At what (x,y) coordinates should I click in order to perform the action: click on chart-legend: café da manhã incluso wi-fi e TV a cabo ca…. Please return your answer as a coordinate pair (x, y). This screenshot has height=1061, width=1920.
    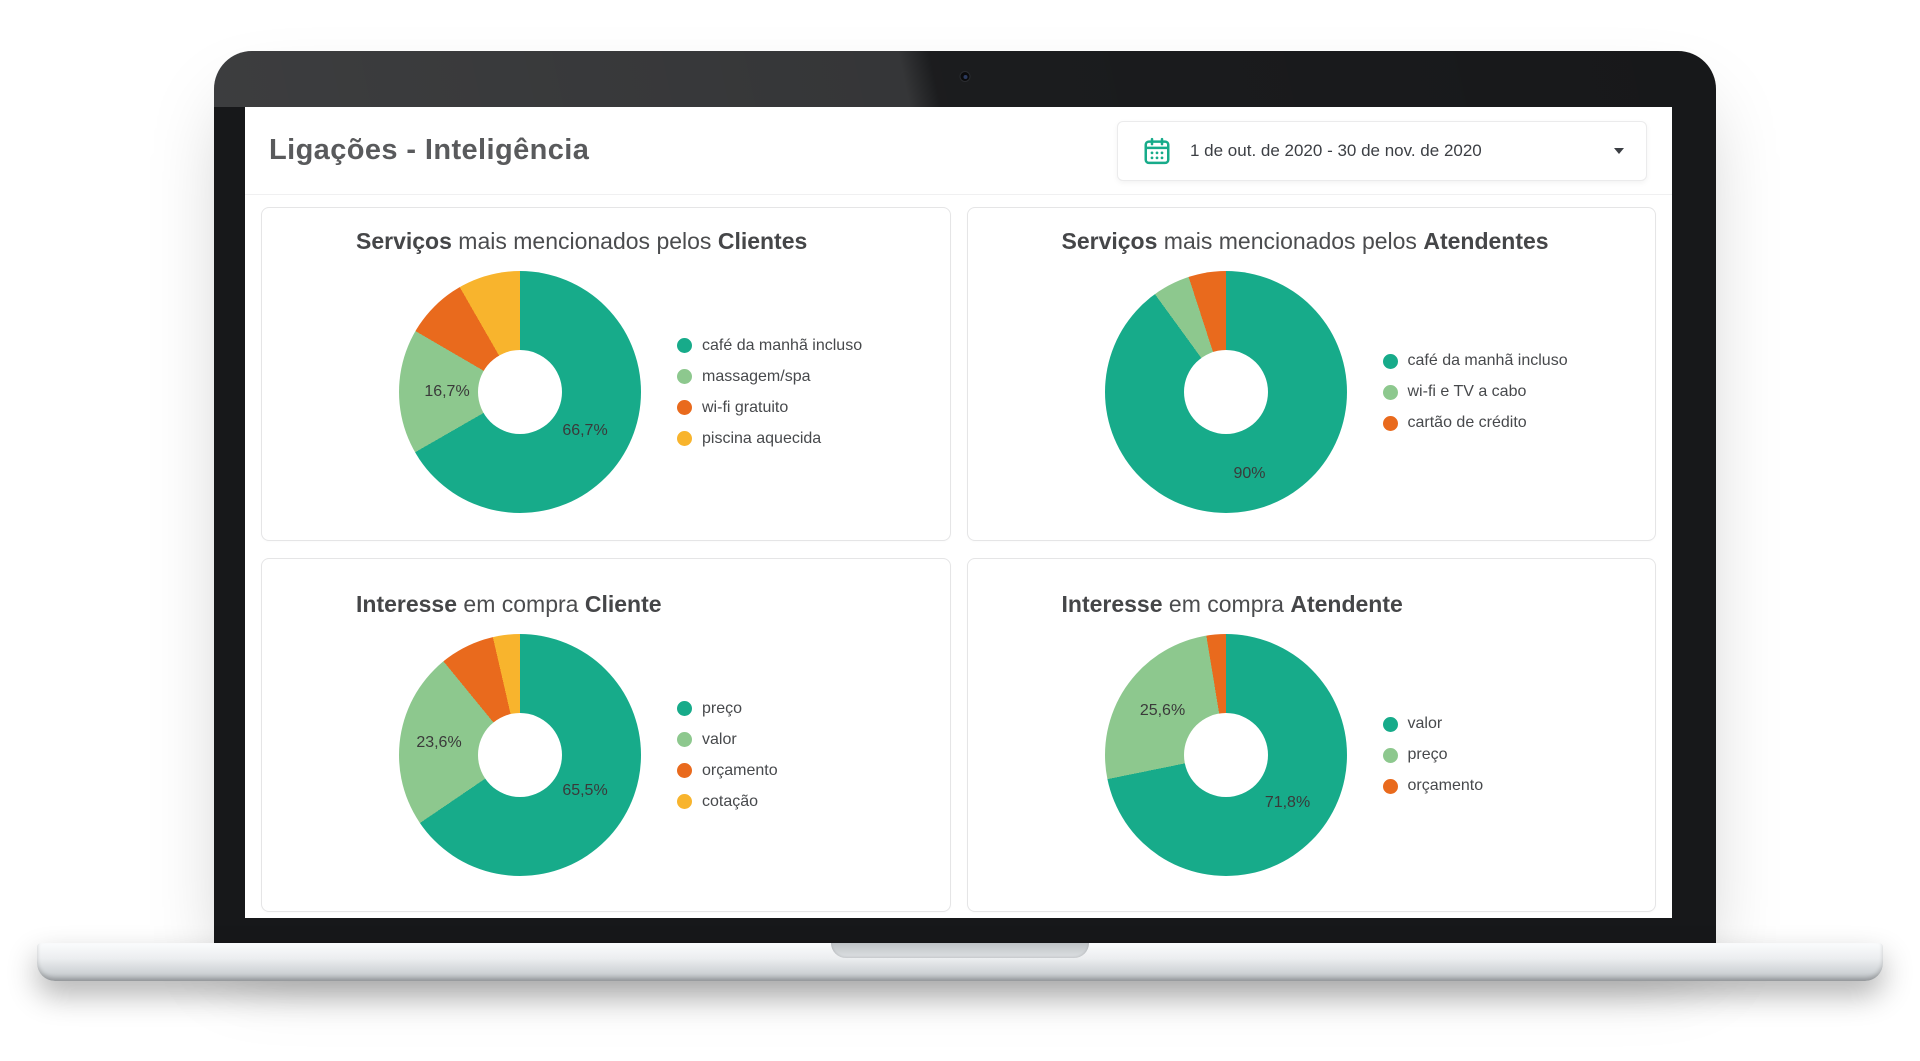
    Looking at the image, I should click on (1475, 392).